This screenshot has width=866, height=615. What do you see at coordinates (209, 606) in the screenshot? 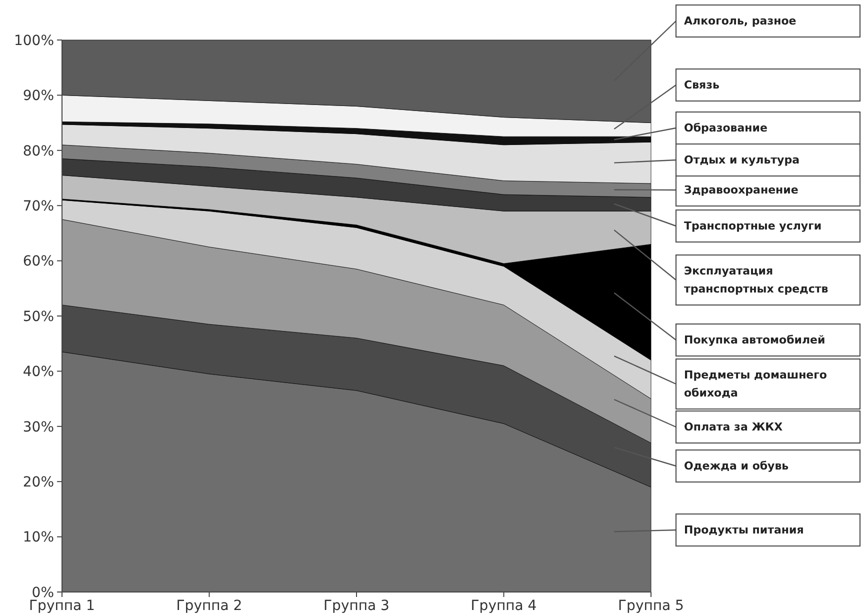
I see `x-tick-label: Группа 2` at bounding box center [209, 606].